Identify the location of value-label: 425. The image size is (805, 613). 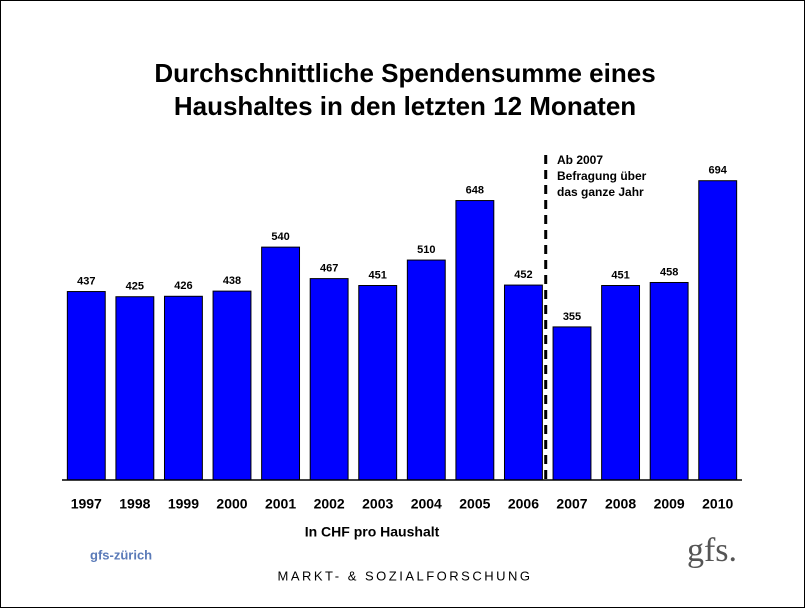
(135, 287).